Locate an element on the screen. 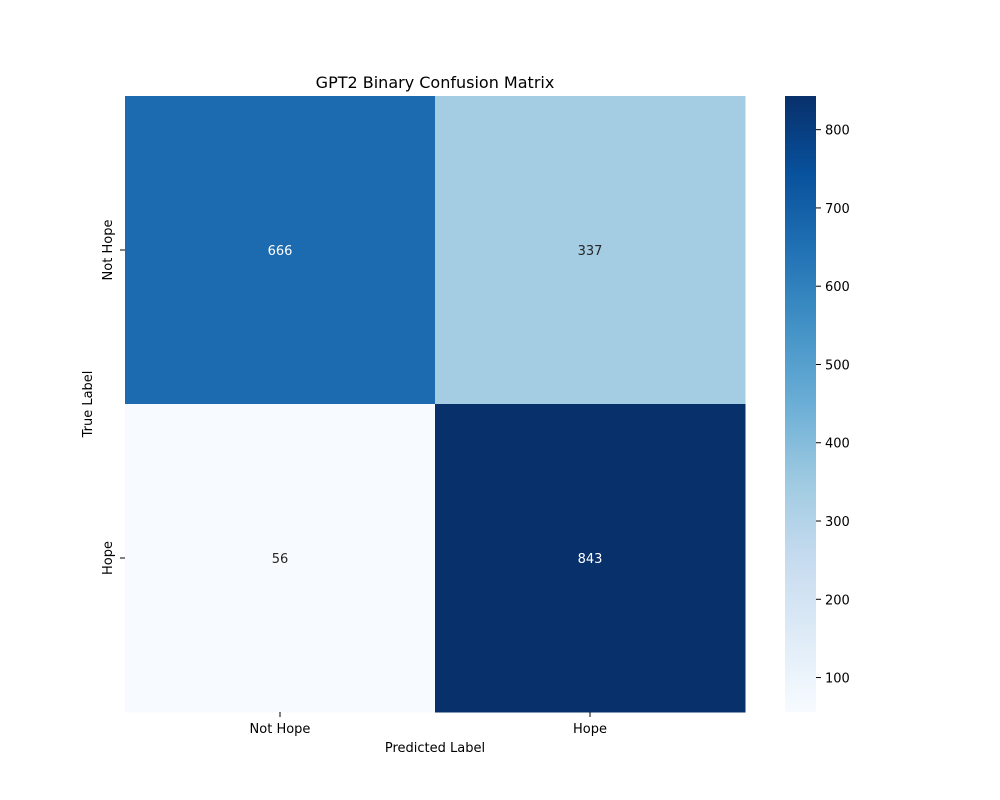 The height and width of the screenshot is (800, 1000). x-tick-label: Hope is located at coordinates (590, 729).